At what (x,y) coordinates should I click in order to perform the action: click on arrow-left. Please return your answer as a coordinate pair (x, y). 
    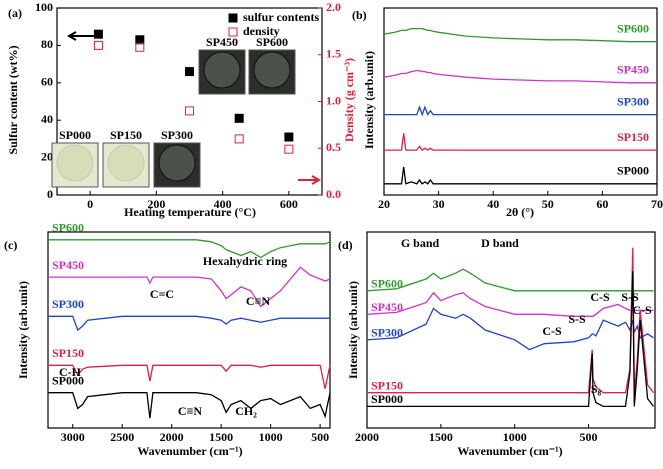
    Looking at the image, I should click on (81, 36).